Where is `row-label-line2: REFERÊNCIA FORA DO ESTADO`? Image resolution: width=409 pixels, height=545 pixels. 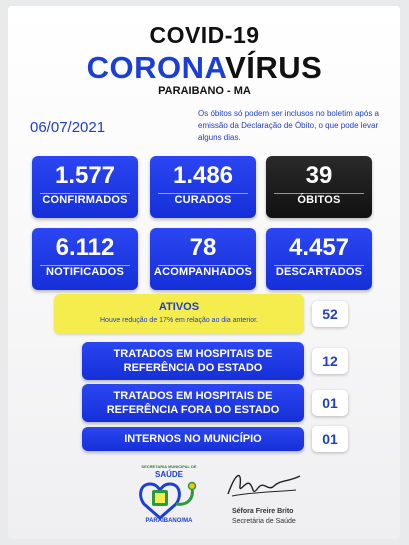
row-label-line2: REFERÊNCIA FORA DO ESTADO is located at coordinates (193, 410).